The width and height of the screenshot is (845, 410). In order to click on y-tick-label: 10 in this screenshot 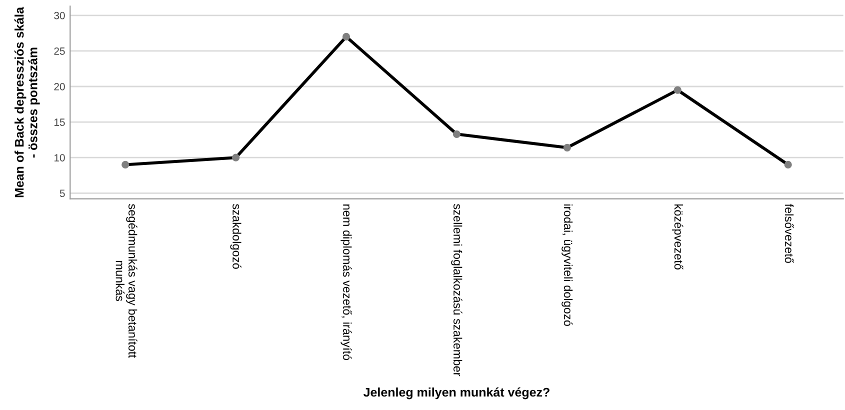, I will do `click(59, 158)`.